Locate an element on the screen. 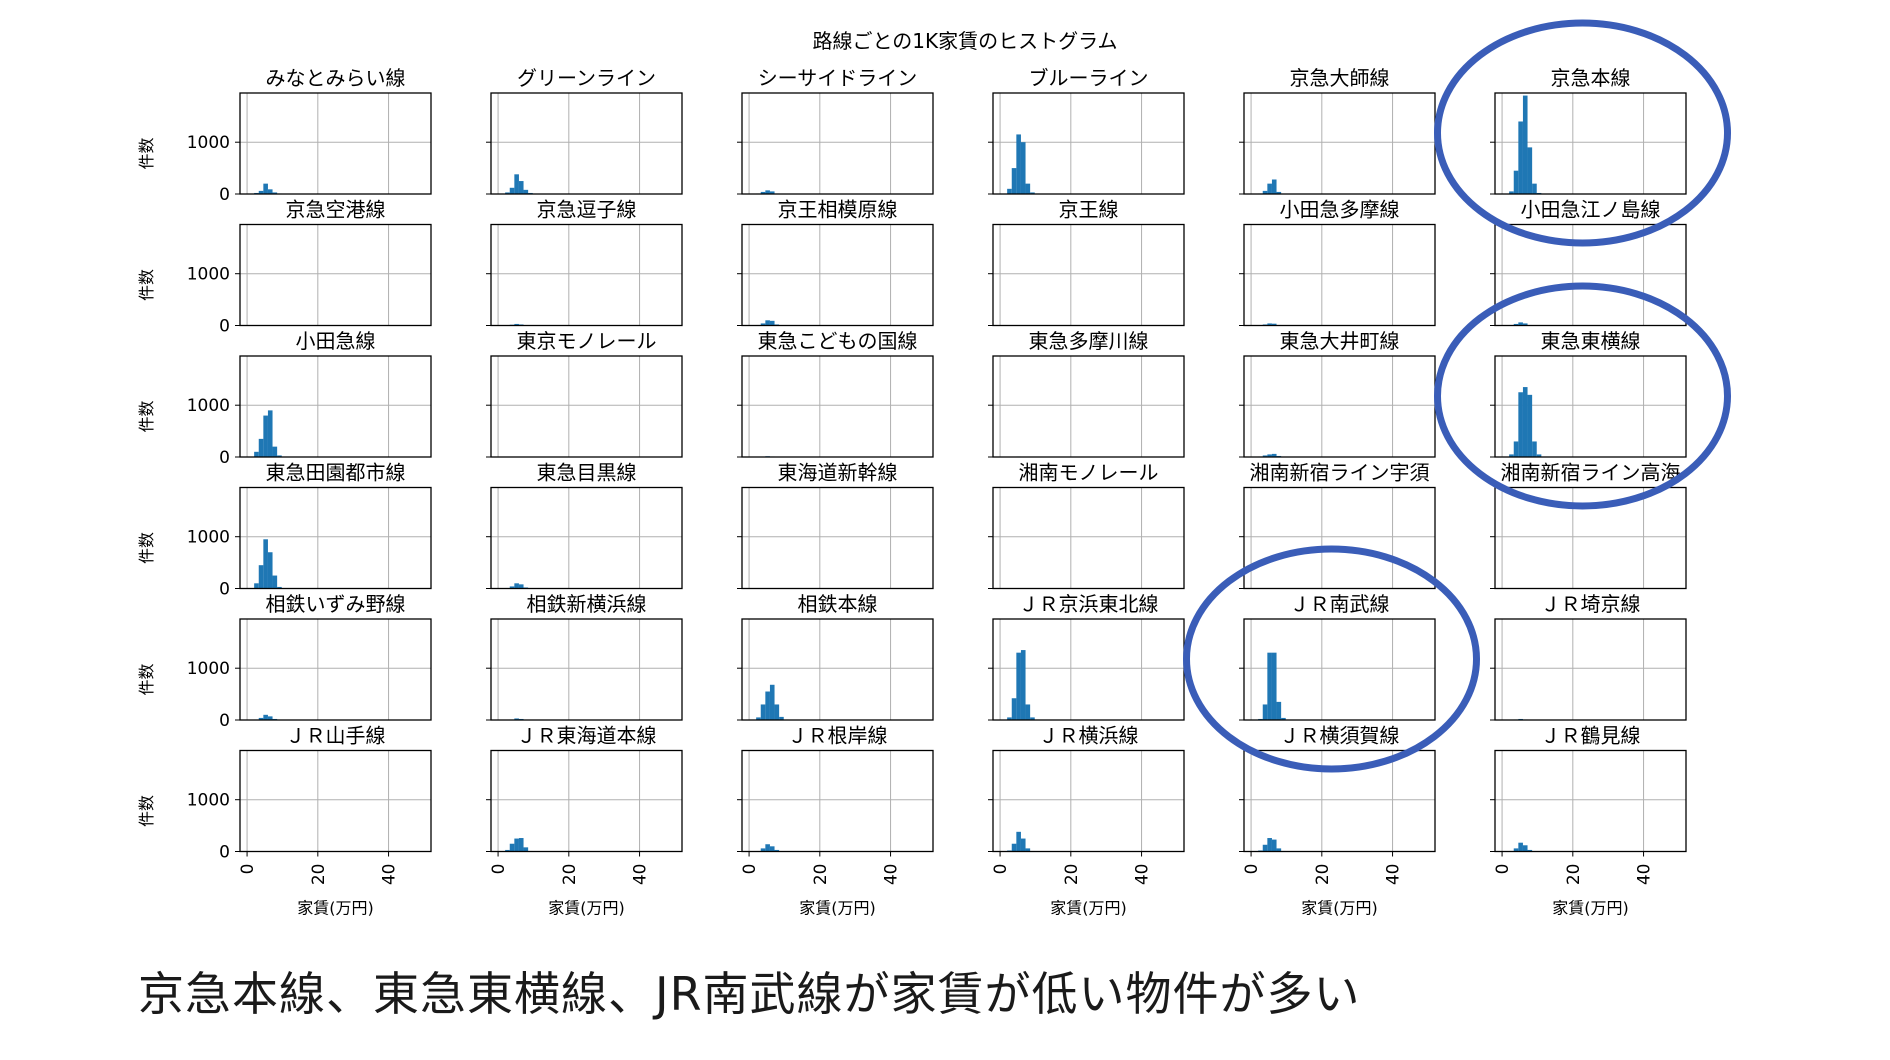  y-tick-label: 0 is located at coordinates (224, 195).